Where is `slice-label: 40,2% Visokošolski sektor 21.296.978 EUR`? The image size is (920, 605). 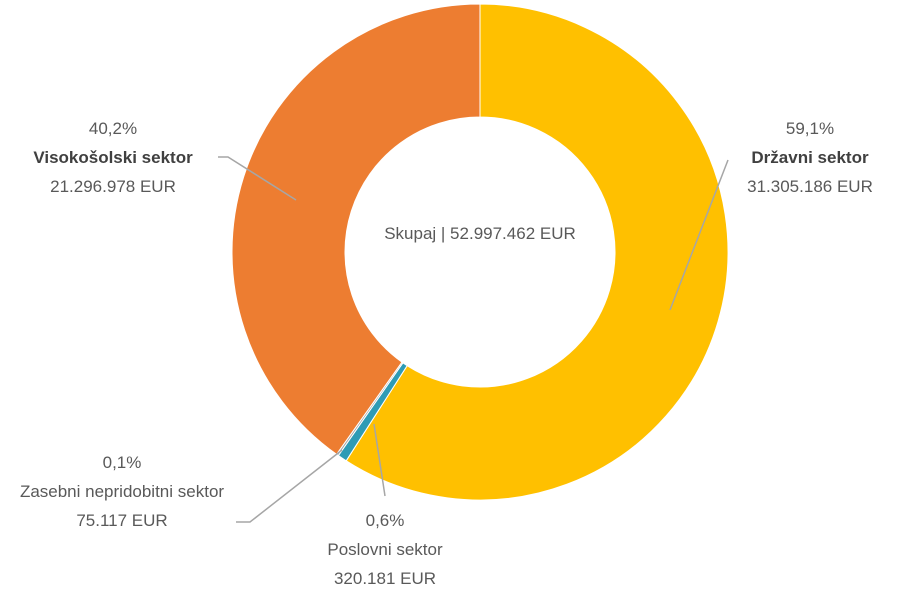 slice-label: 40,2% Visokošolski sektor 21.296.978 EUR is located at coordinates (113, 157).